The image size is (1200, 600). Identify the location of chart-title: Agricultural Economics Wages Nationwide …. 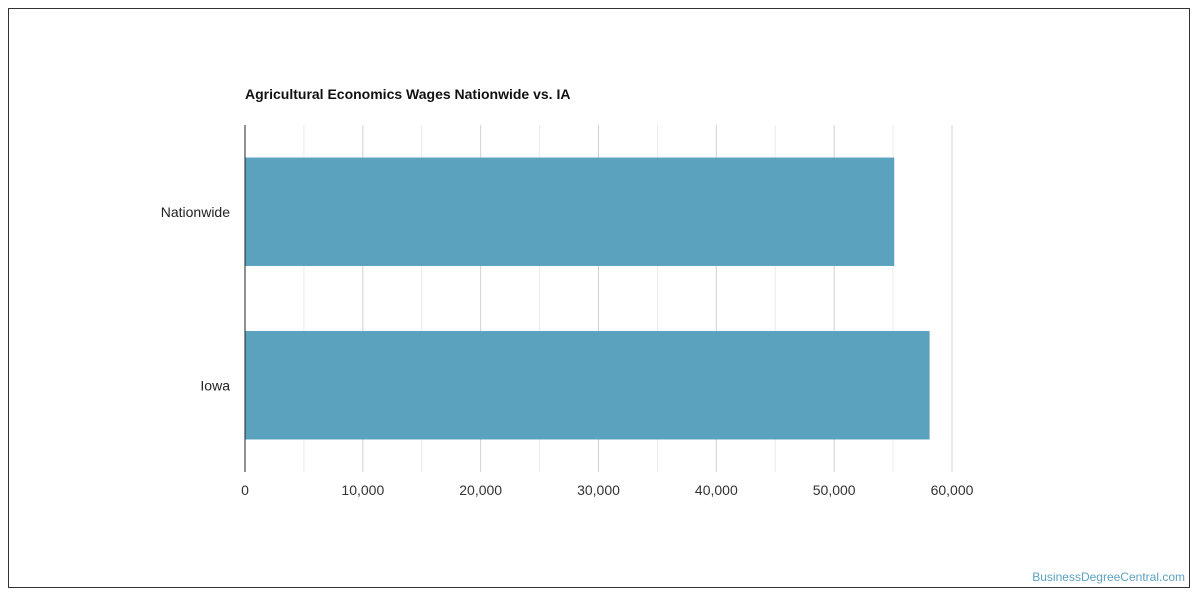
(408, 94).